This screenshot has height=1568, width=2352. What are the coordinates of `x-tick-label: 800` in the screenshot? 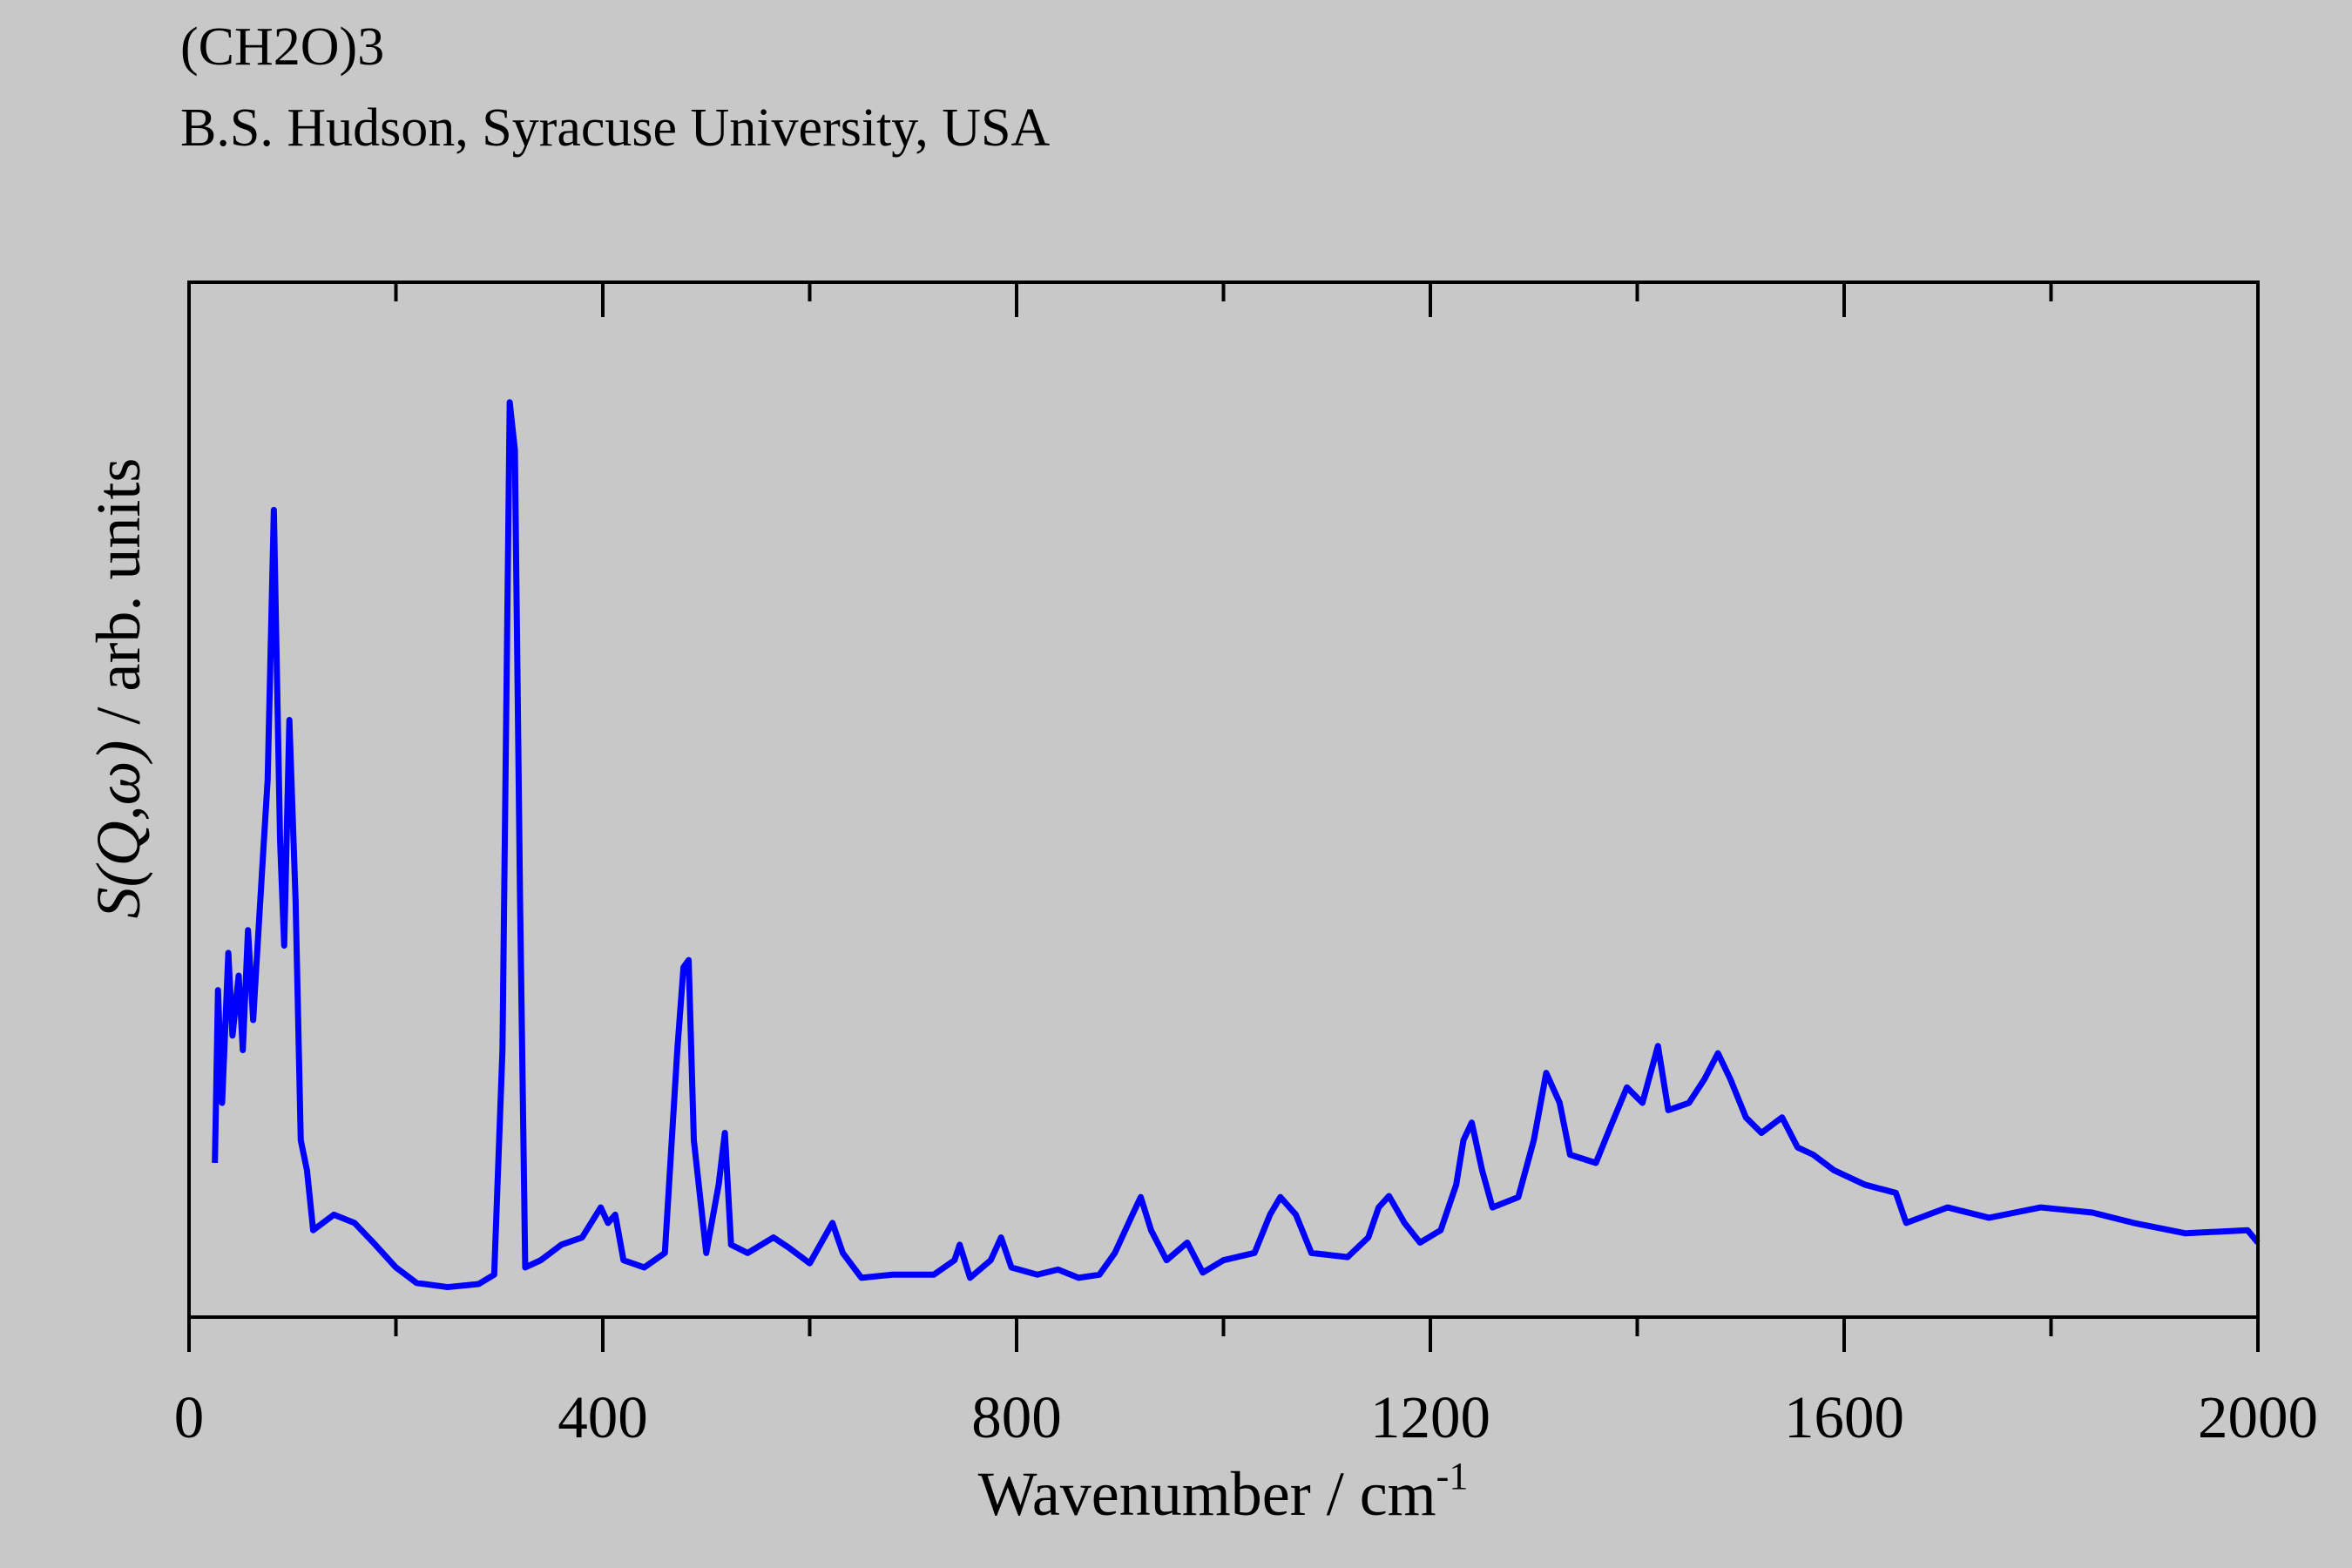 It's located at (1016, 1417).